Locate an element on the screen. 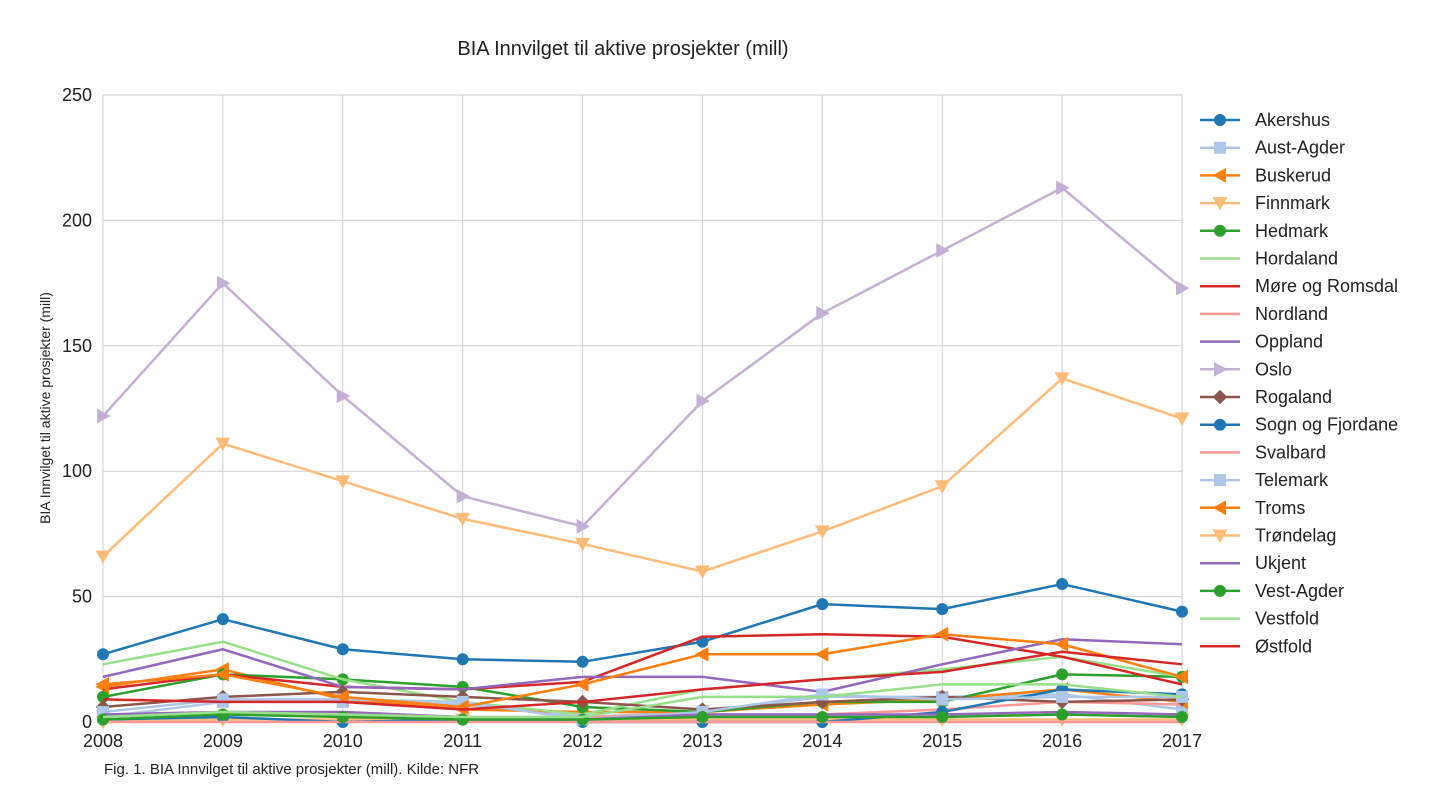 This screenshot has width=1456, height=790. legend-item: Telemark is located at coordinates (1264, 480).